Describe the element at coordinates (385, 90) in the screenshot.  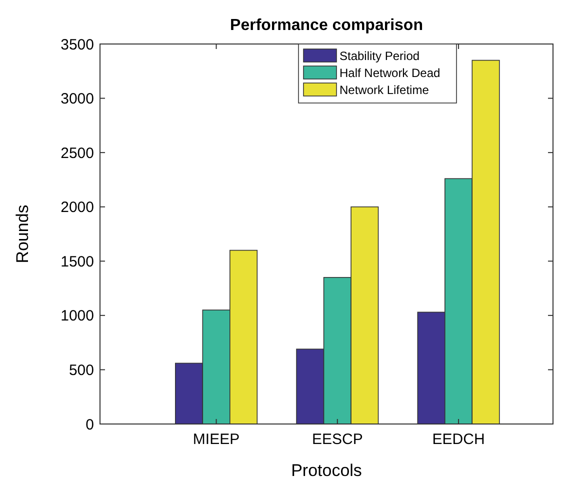
I see `legend-label: Network Lifetime` at that location.